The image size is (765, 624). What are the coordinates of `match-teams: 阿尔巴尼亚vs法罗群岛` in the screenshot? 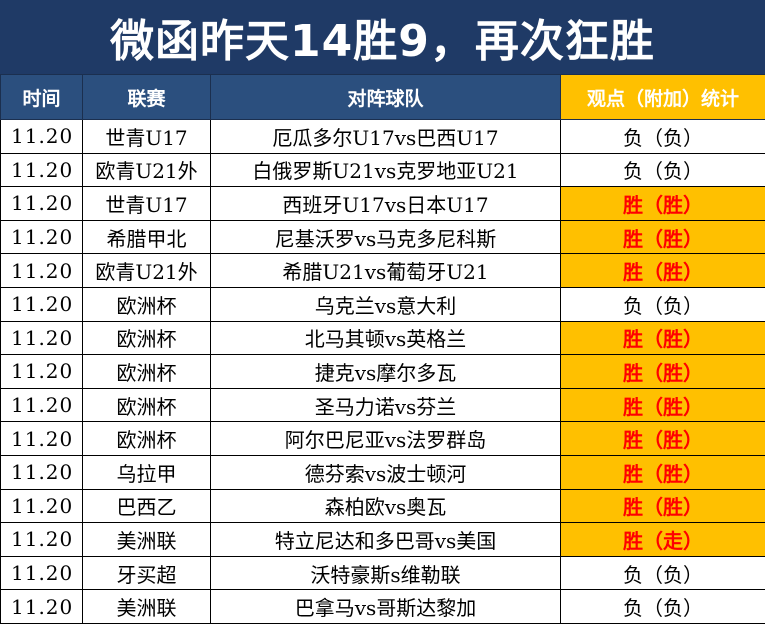 It's located at (386, 439).